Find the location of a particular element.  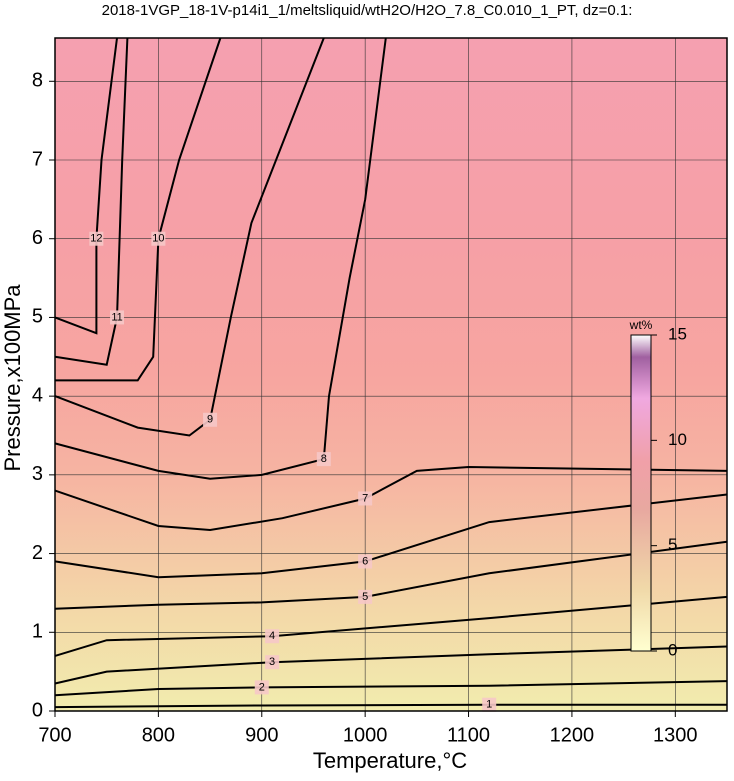

contour-label: 6 is located at coordinates (365, 561).